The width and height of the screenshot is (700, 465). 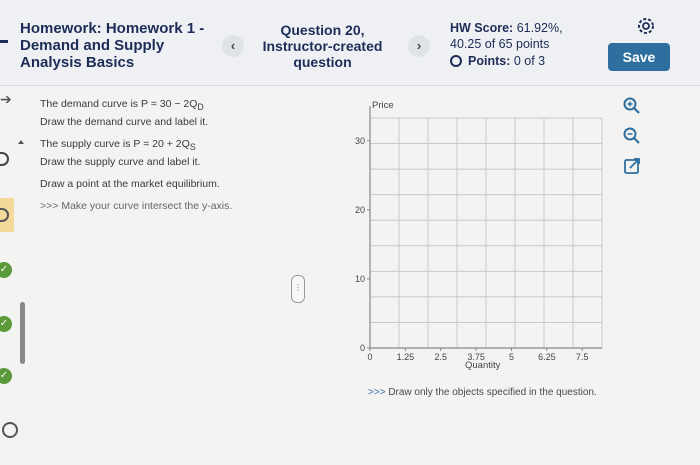 What do you see at coordinates (322, 46) in the screenshot?
I see `question-title: Question 20, Instructor-created question` at bounding box center [322, 46].